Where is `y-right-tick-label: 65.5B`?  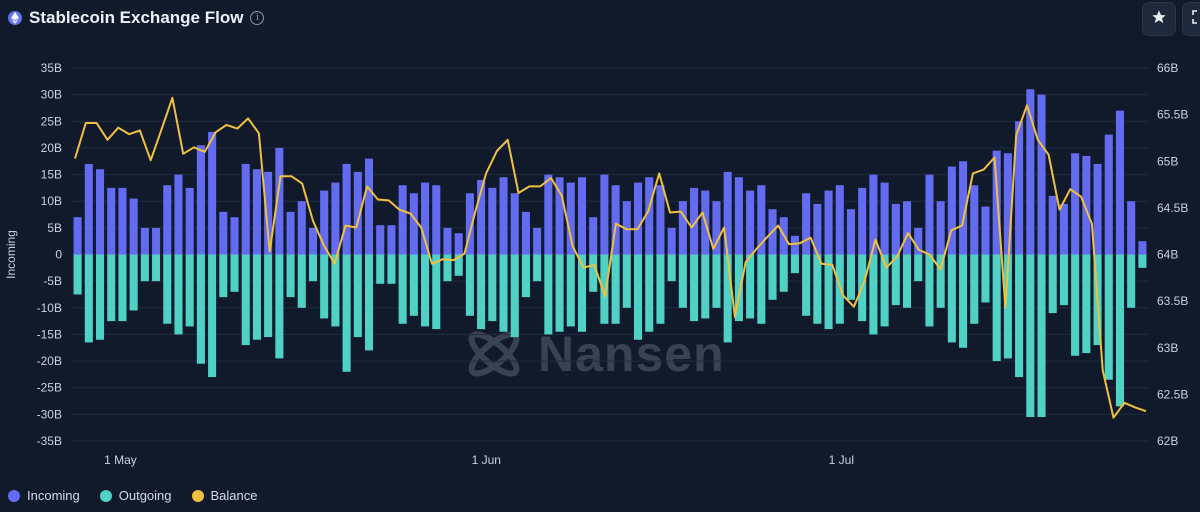 y-right-tick-label: 65.5B is located at coordinates (1172, 115).